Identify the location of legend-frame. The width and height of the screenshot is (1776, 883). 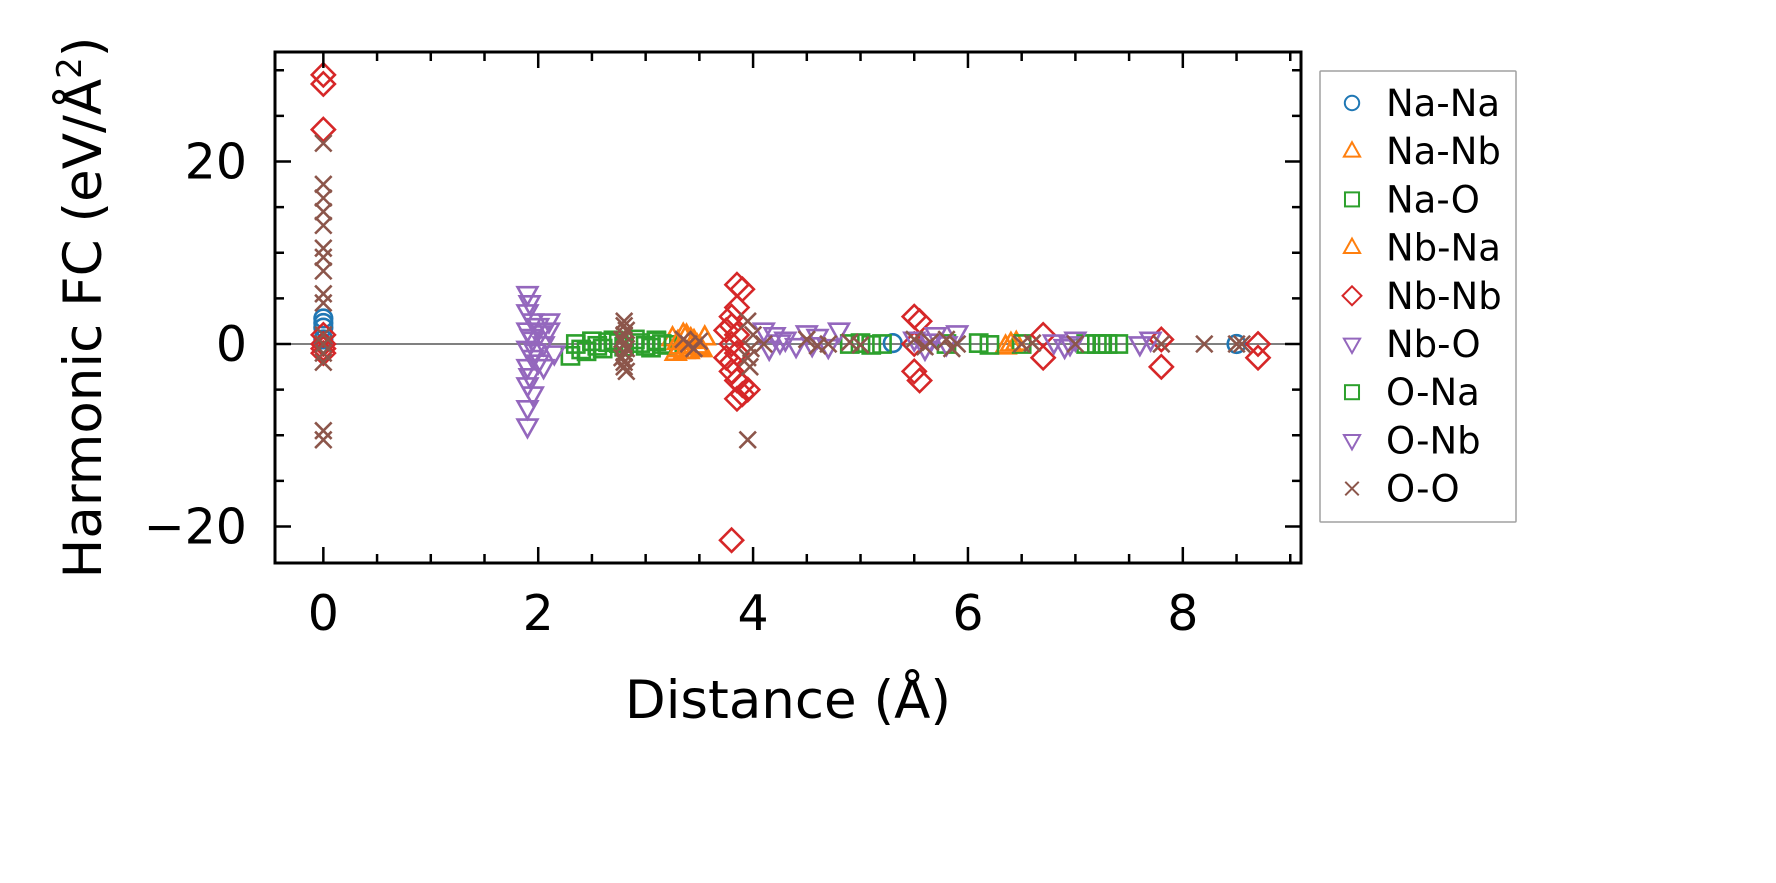
(1418, 296).